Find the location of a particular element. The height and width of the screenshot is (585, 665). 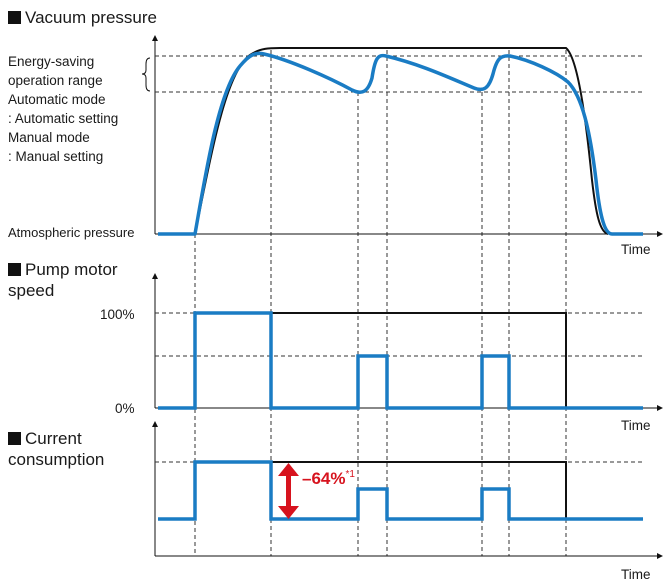

reduction-label: –64%*1 is located at coordinates (328, 478).